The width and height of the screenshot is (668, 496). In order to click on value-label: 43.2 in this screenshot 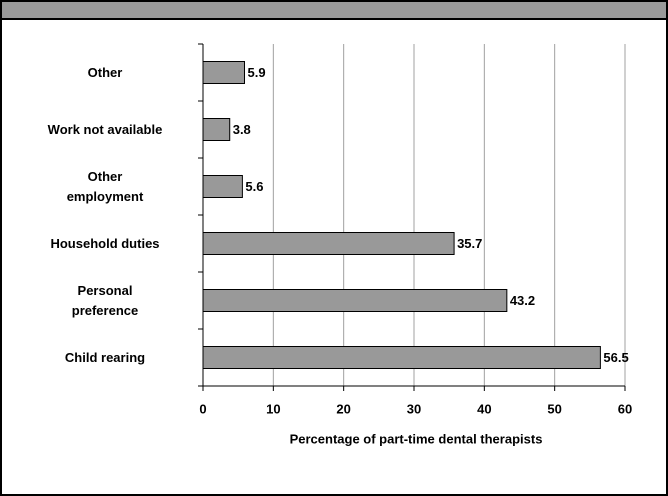, I will do `click(522, 300)`.